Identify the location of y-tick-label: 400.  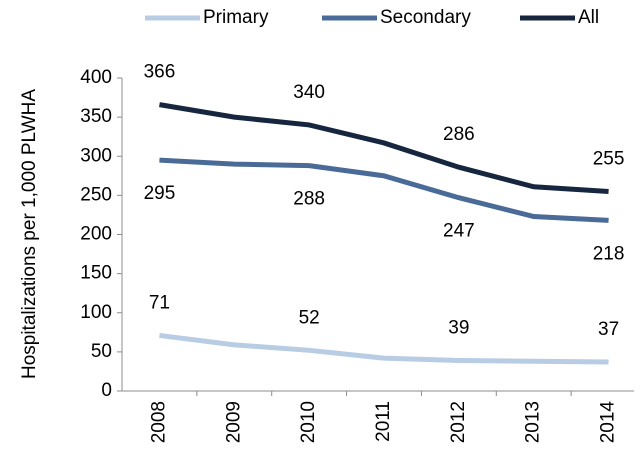
(96, 77).